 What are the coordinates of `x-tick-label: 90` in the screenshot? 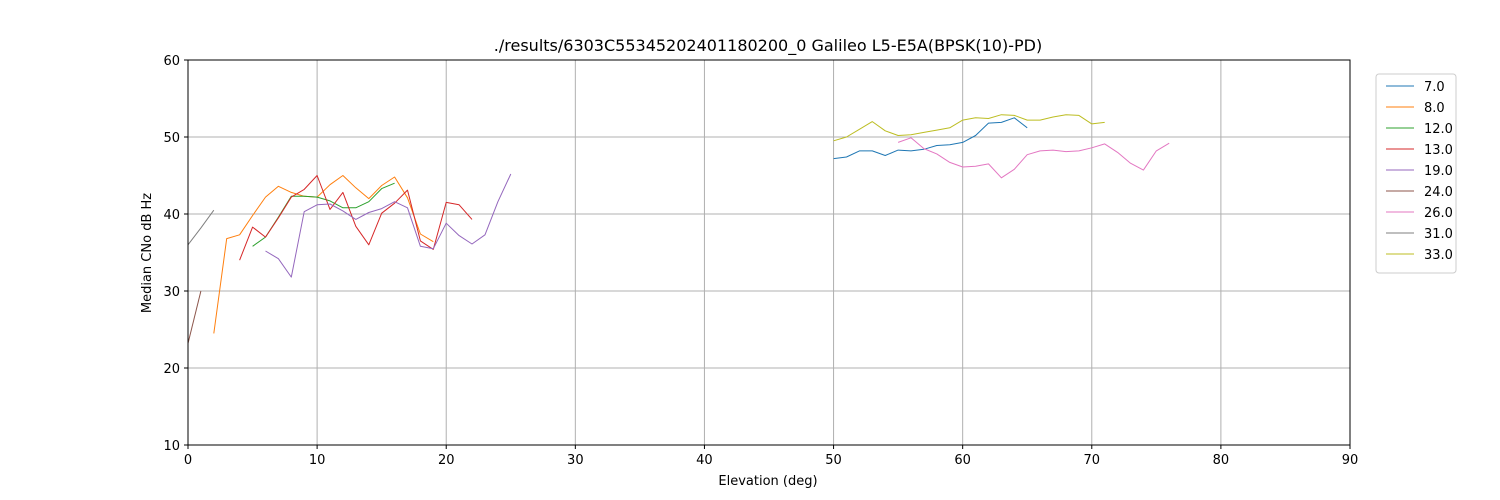 It's located at (1350, 460).